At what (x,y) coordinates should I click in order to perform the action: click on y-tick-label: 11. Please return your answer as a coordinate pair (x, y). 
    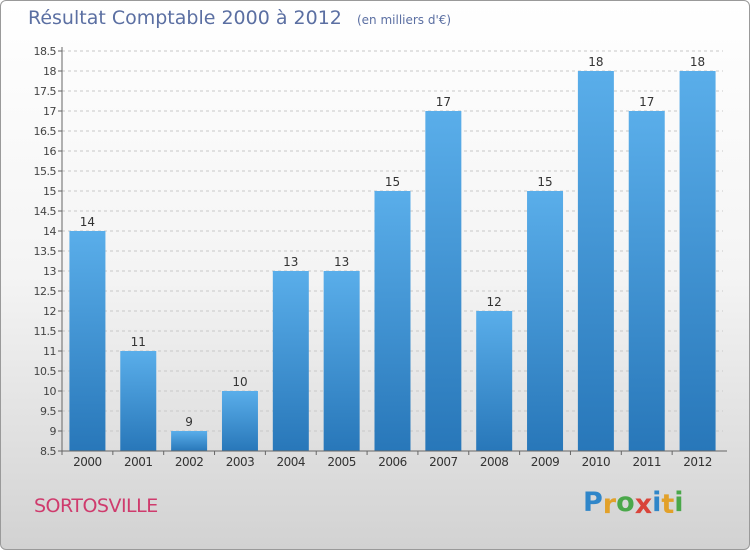
    Looking at the image, I should click on (49, 351).